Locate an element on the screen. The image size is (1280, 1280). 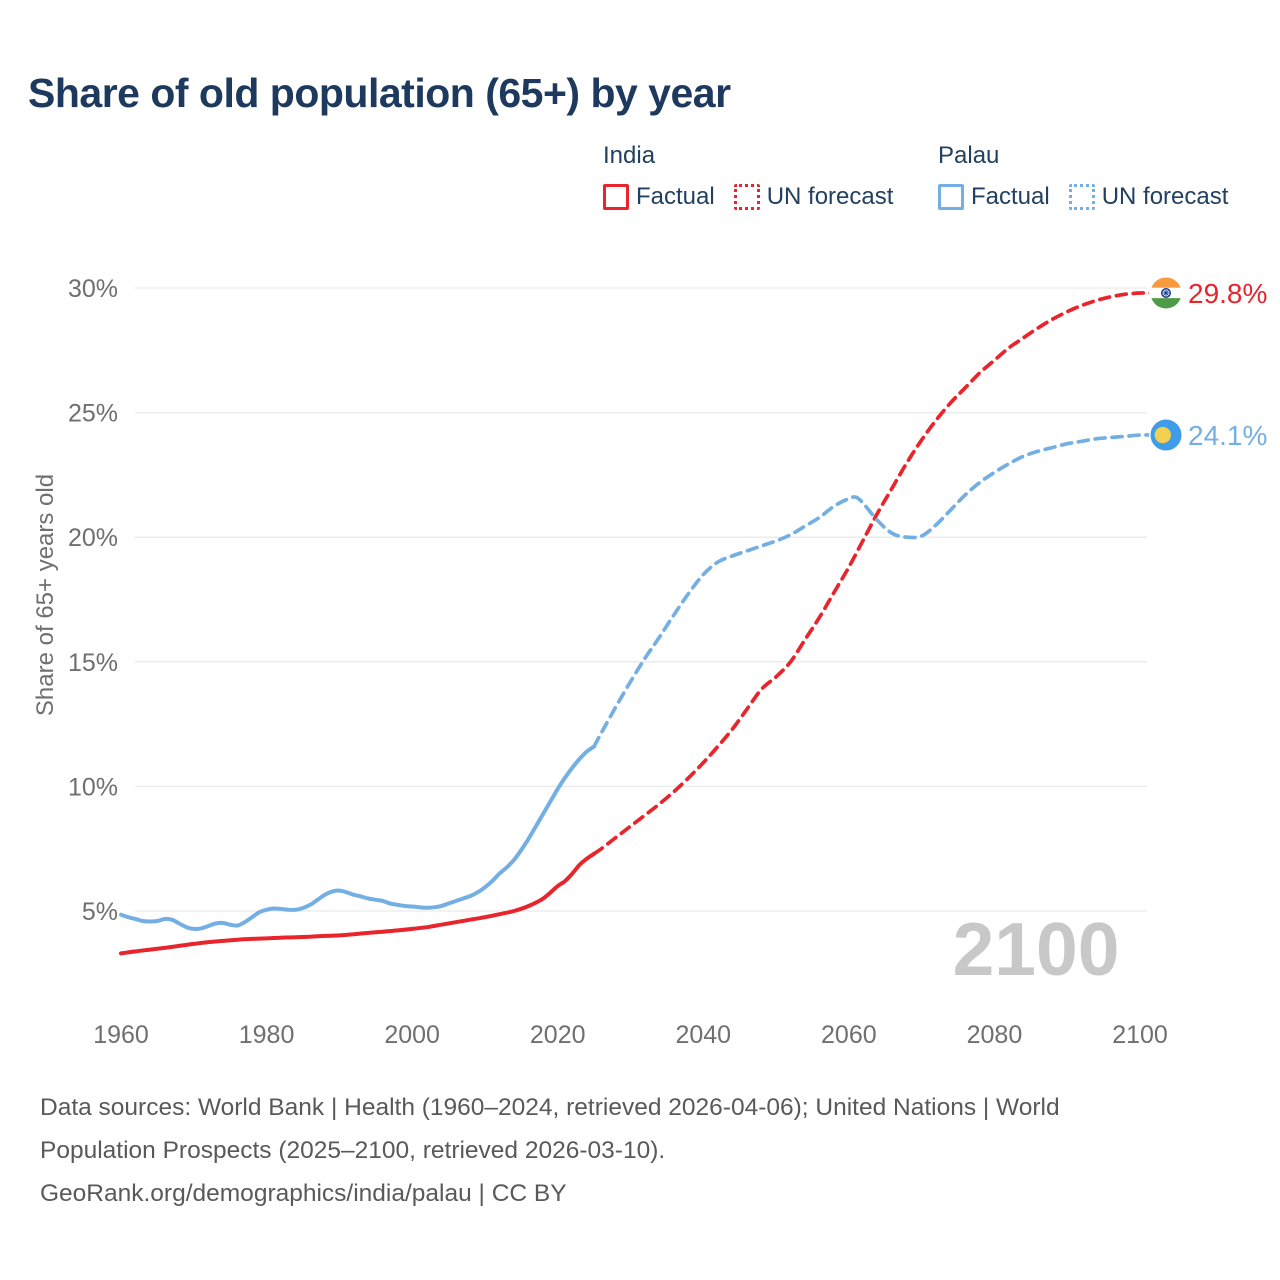
legend-item-palau-factual: Factual is located at coordinates (994, 197).